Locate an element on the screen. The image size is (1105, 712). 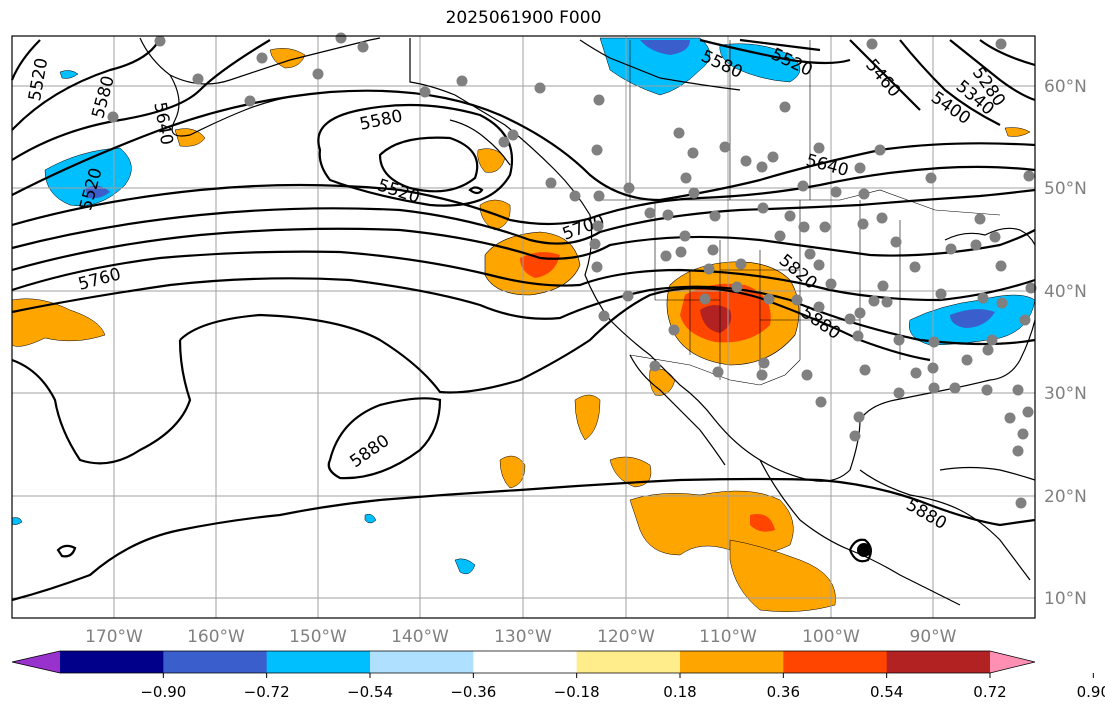
colorbar-tick-label: −0.72 is located at coordinates (267, 692).